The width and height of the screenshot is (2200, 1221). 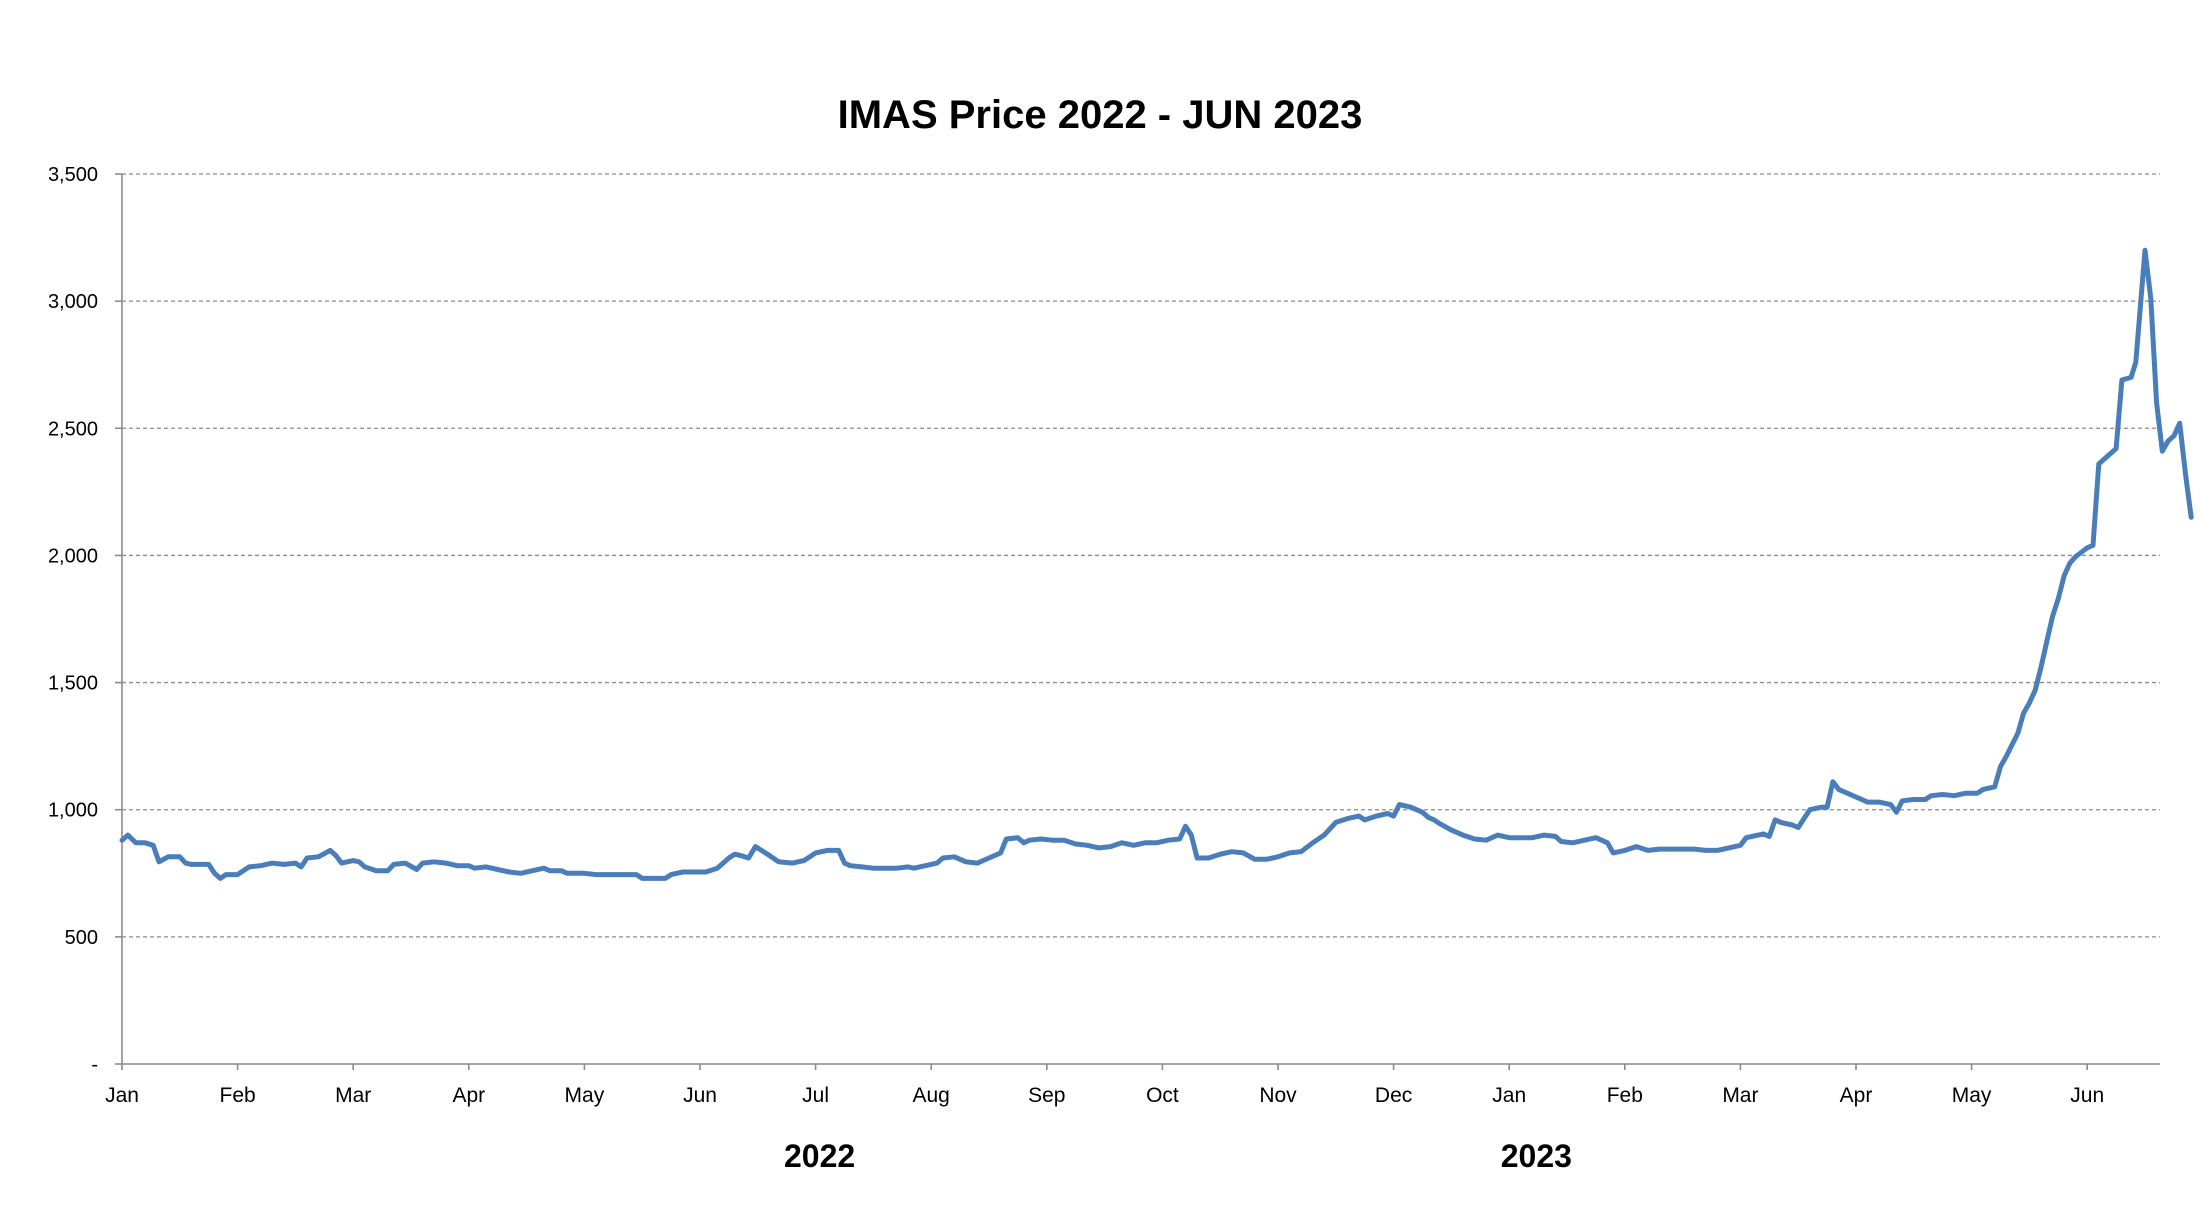 What do you see at coordinates (1393, 1095) in the screenshot?
I see `x-tick-label: Dec` at bounding box center [1393, 1095].